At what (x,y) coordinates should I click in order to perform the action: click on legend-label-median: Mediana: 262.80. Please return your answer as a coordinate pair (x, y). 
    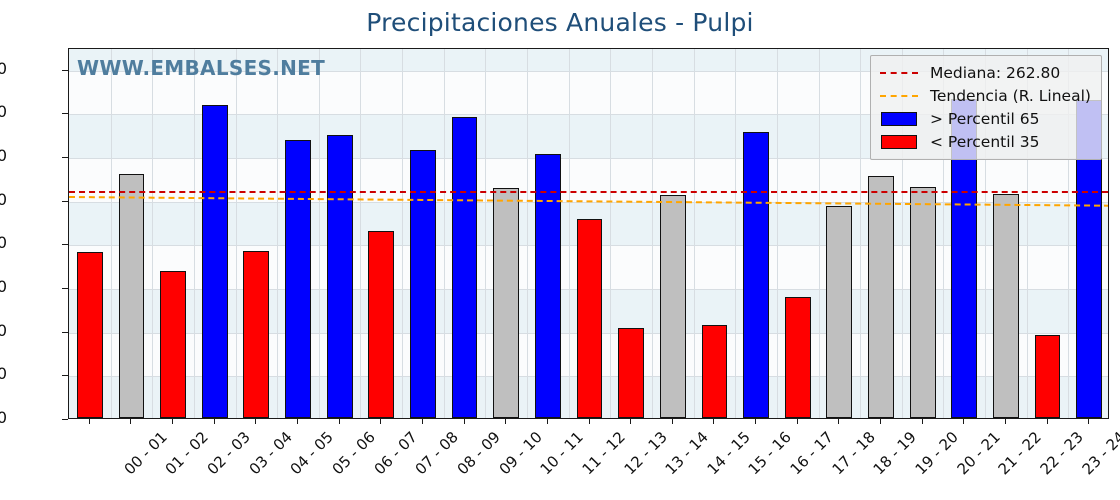
    Looking at the image, I should click on (995, 72).